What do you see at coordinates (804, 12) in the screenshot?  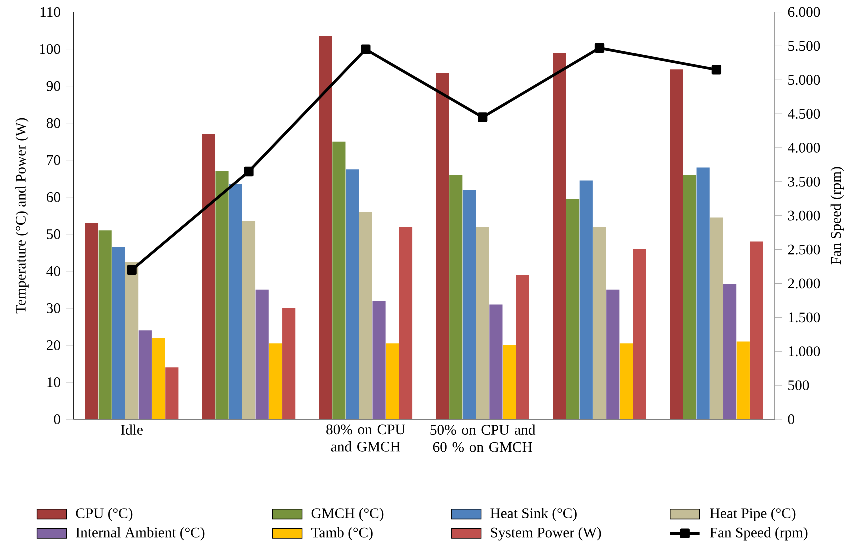 I see `y2-tick-label: 6.000` at bounding box center [804, 12].